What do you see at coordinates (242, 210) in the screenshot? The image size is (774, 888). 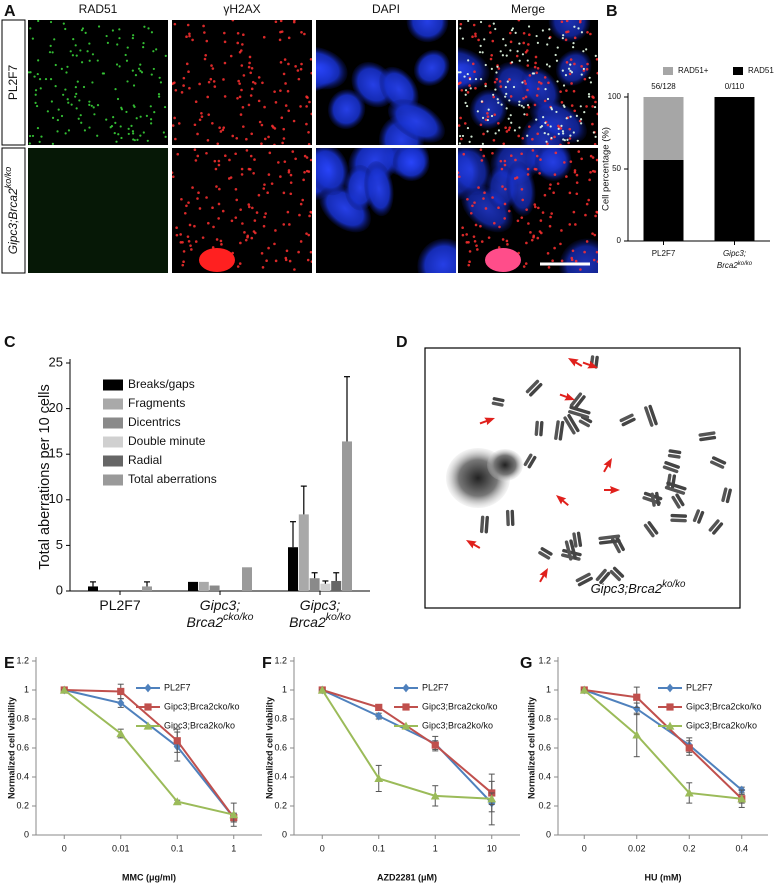 I see `micrograph-bg` at bounding box center [242, 210].